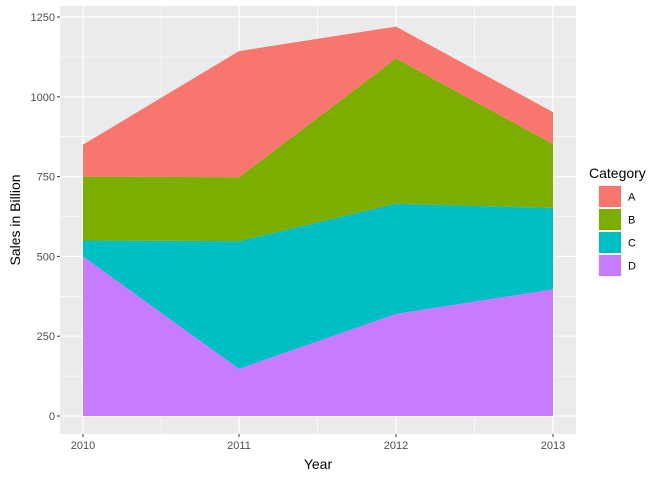  Describe the element at coordinates (610, 265) in the screenshot. I see `legend-key-d` at that location.